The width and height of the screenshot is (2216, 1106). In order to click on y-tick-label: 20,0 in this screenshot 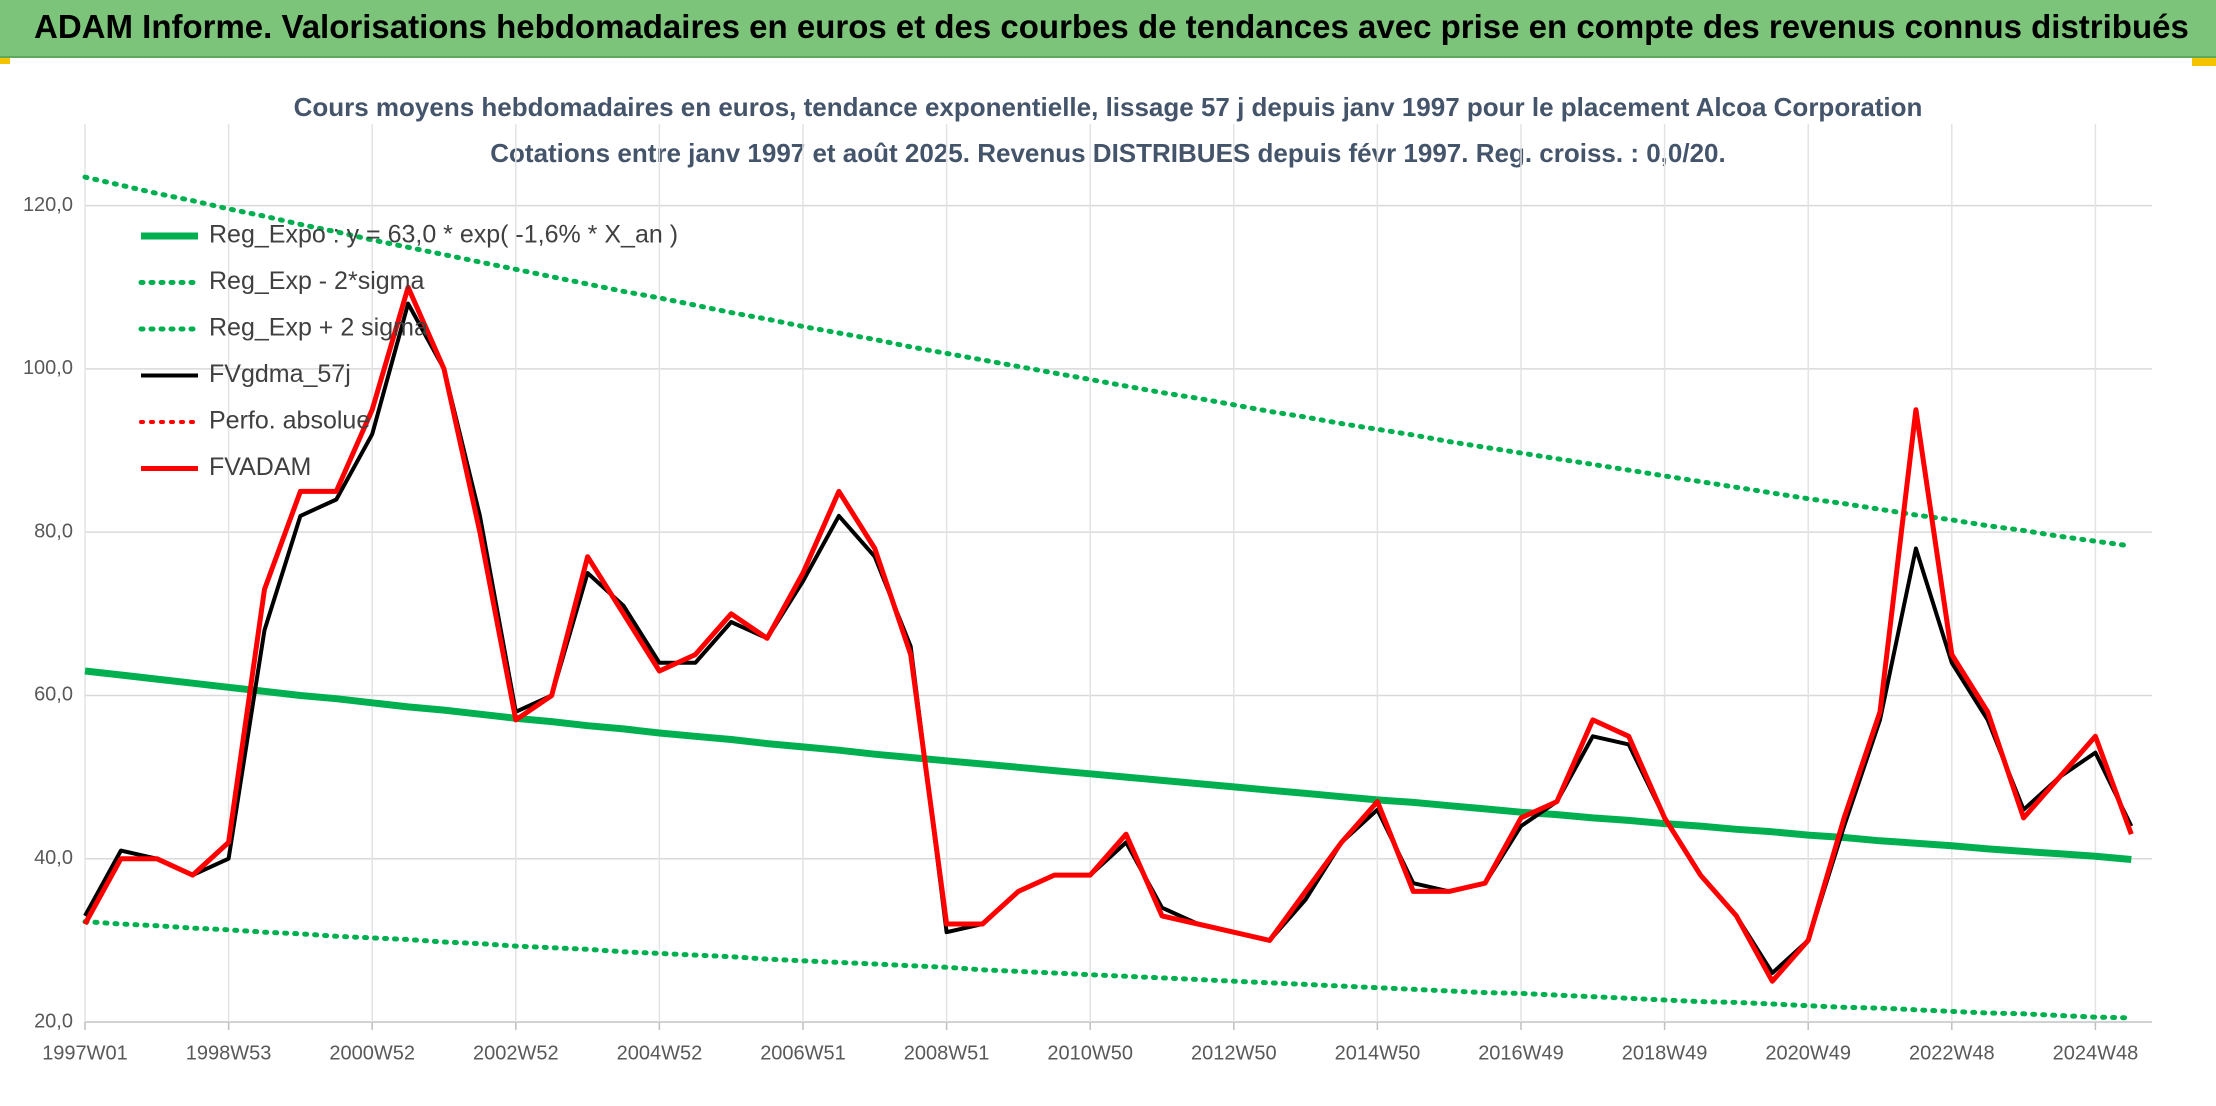, I will do `click(53, 1021)`.